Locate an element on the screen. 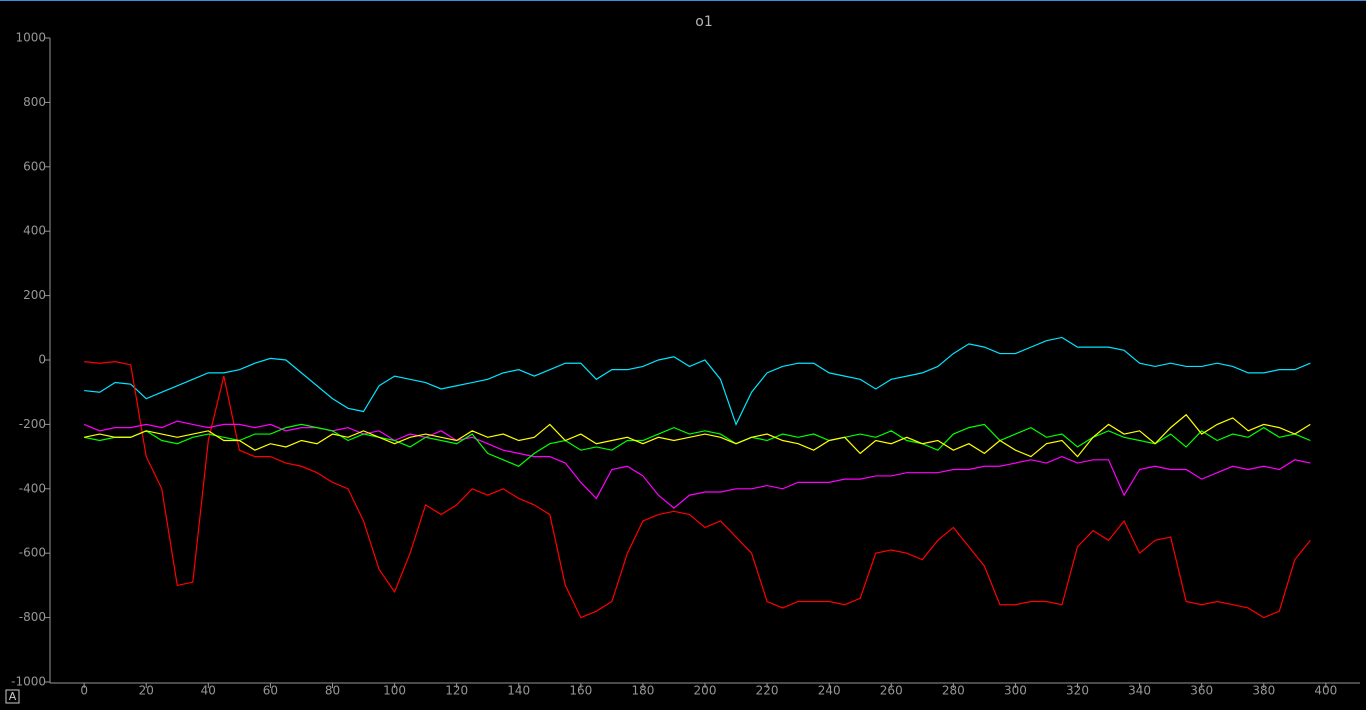 This screenshot has height=710, width=1366. x-tick-label: 380 is located at coordinates (1263, 691).